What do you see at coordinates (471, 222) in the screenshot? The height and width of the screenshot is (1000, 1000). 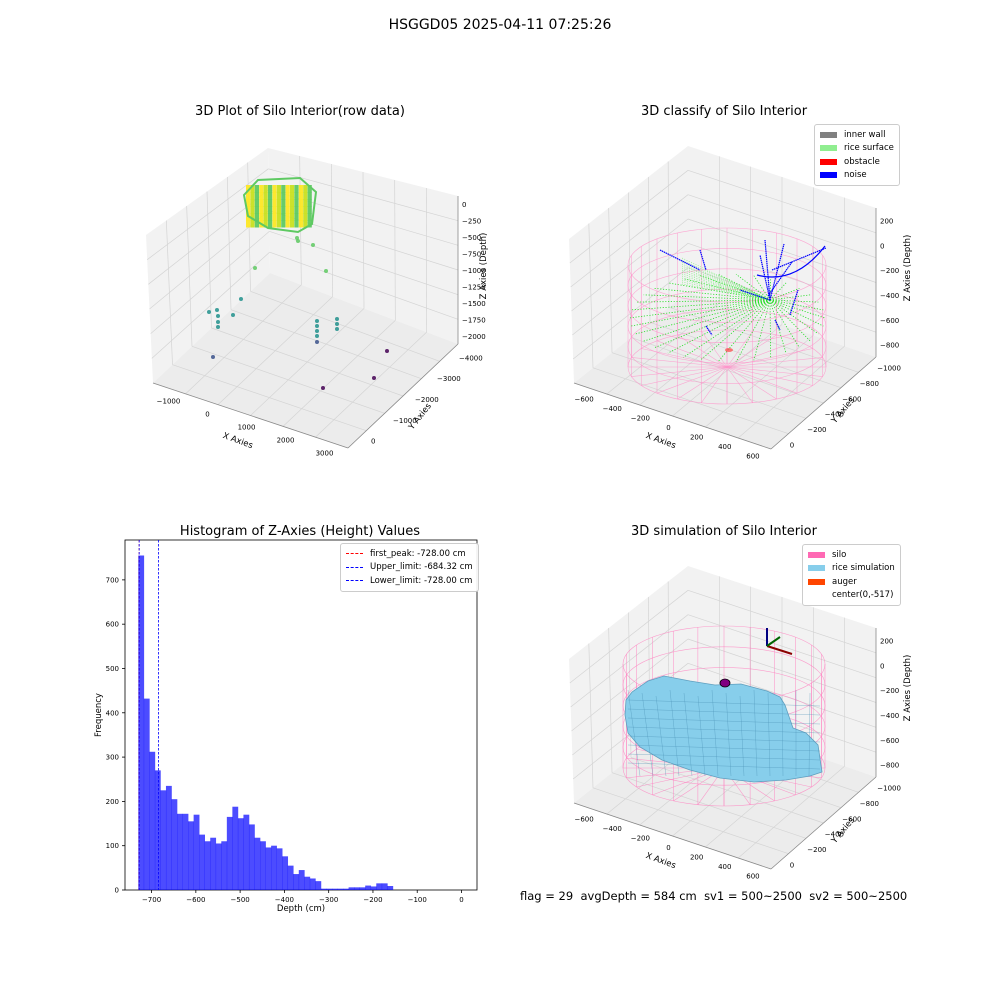 I see `z-tick-label: −250` at bounding box center [471, 222].